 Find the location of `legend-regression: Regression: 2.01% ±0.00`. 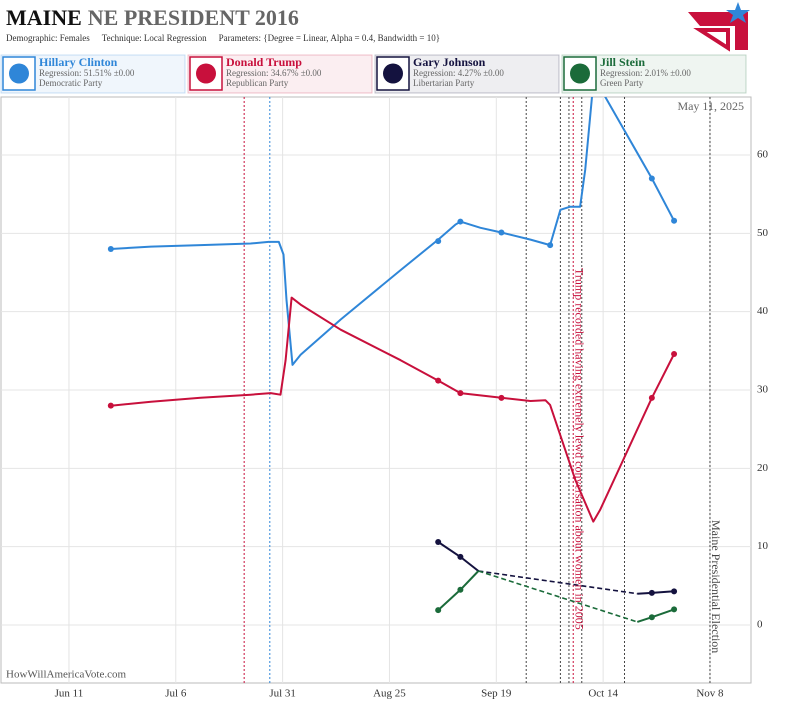

legend-regression: Regression: 2.01% ±0.00 is located at coordinates (645, 73).